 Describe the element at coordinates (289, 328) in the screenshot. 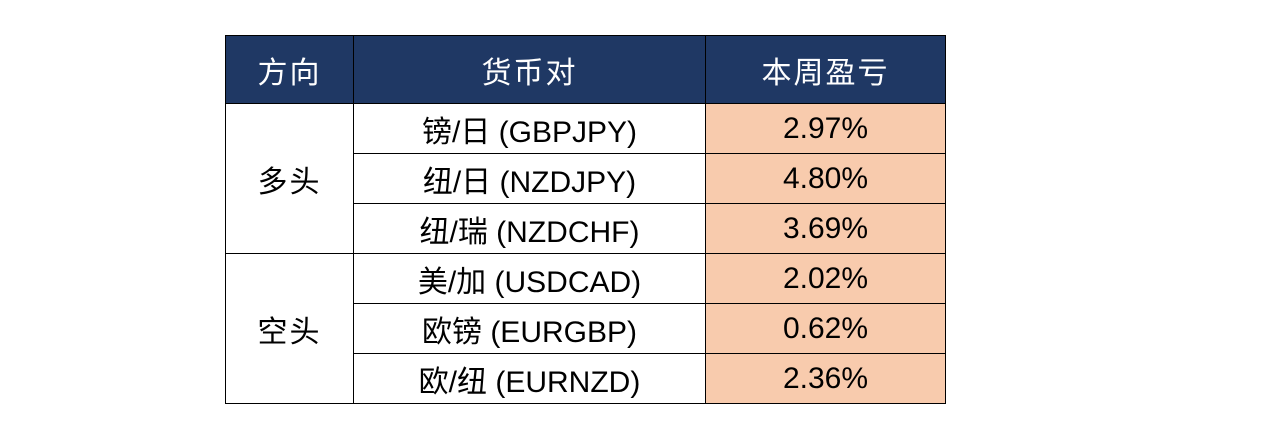

I see `direction-cell: 空头` at that location.